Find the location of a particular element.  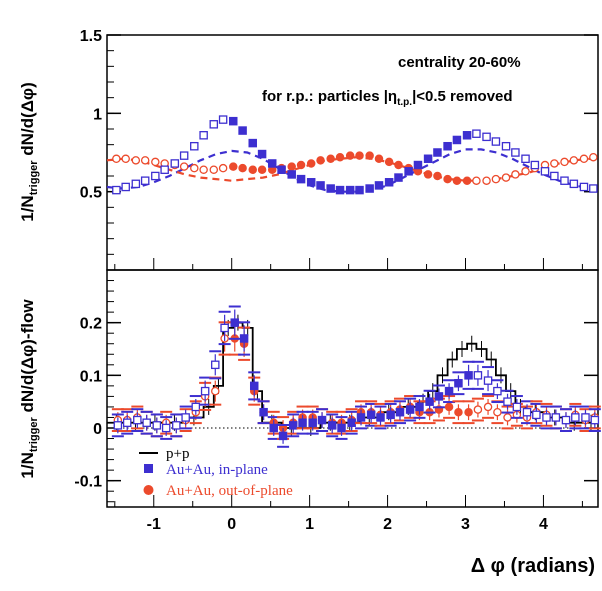

x-tick-label: 1 is located at coordinates (309, 524).